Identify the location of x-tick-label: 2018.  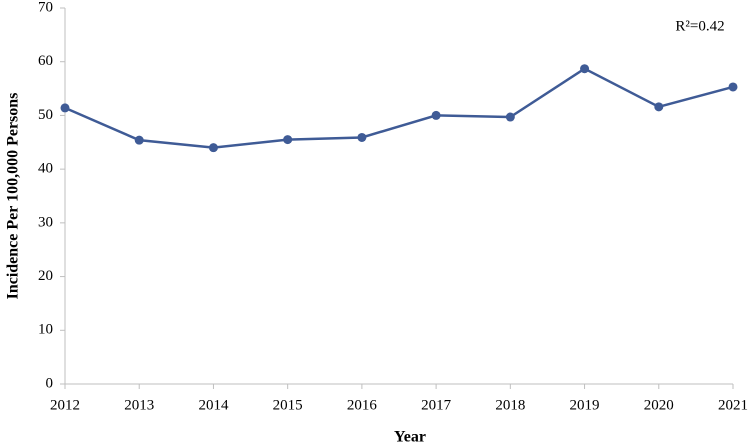
(510, 405).